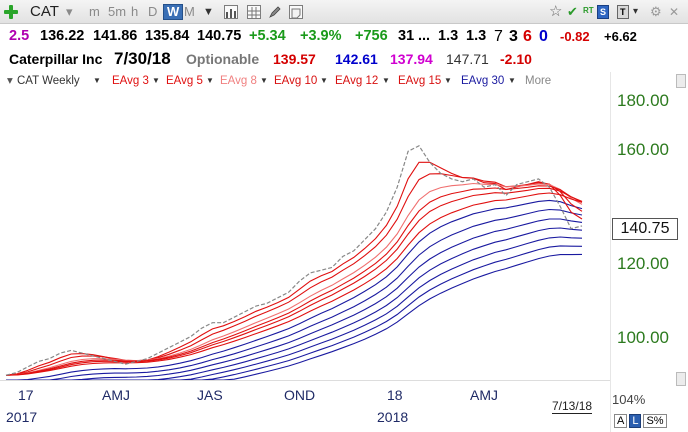 This screenshot has height=432, width=688. Describe the element at coordinates (156, 80) in the screenshot. I see `chevron-down-icon-legend-1: ▼` at that location.